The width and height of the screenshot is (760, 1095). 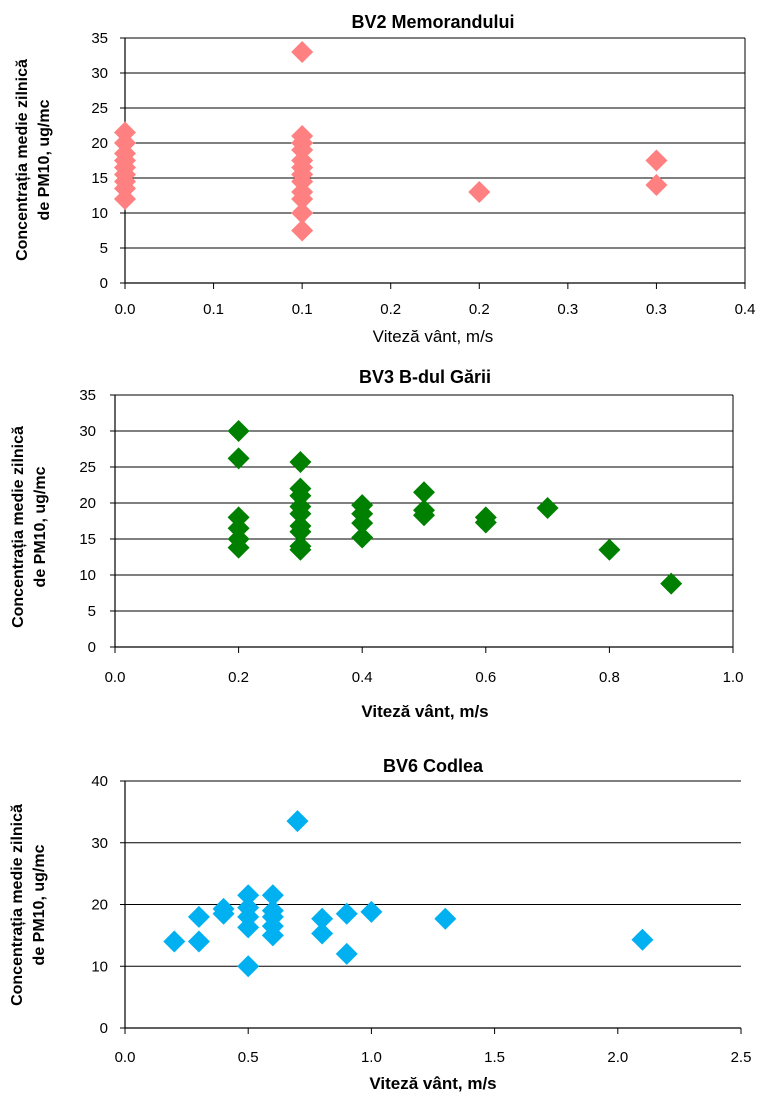 What do you see at coordinates (485, 677) in the screenshot?
I see `x-tick-label: 0.6` at bounding box center [485, 677].